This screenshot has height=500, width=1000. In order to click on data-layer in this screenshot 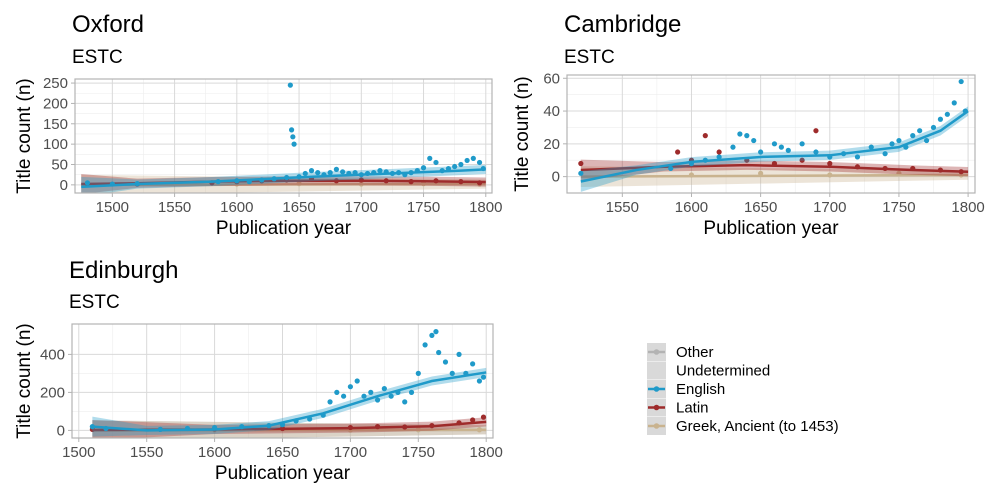, I will do `click(288, 383)`.